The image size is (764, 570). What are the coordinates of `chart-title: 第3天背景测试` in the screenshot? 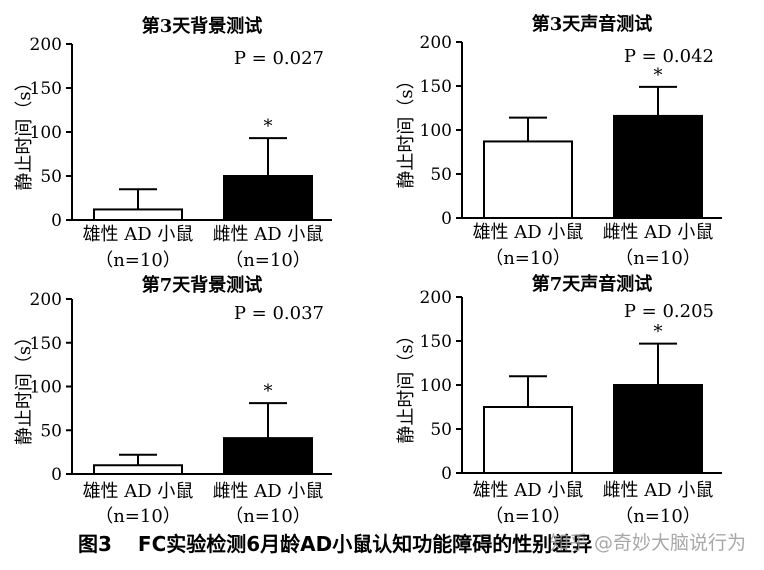 It's located at (202, 26).